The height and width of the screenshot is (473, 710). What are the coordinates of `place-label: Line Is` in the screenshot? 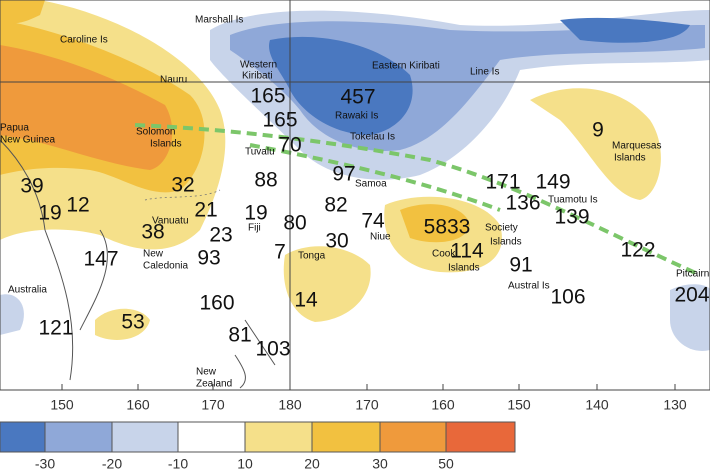 It's located at (484, 72).